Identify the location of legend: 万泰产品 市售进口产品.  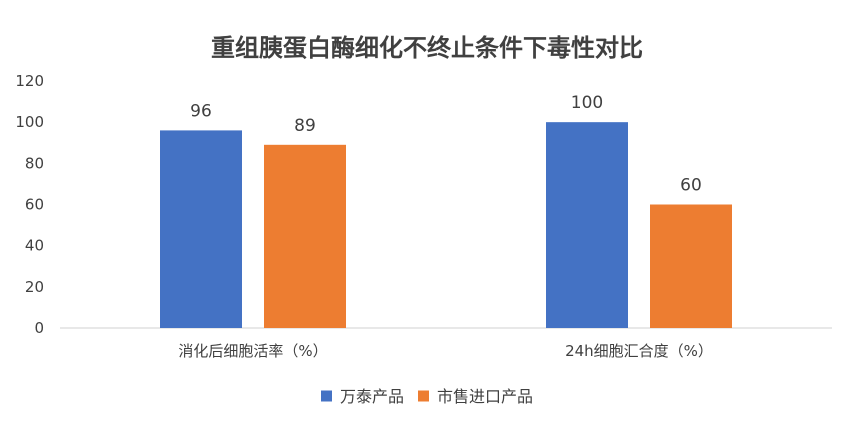
(427, 396).